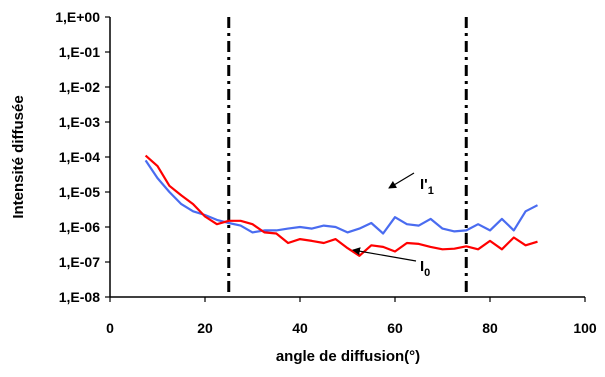  Describe the element at coordinates (427, 186) in the screenshot. I see `annotation-label-i1: I'1` at that location.